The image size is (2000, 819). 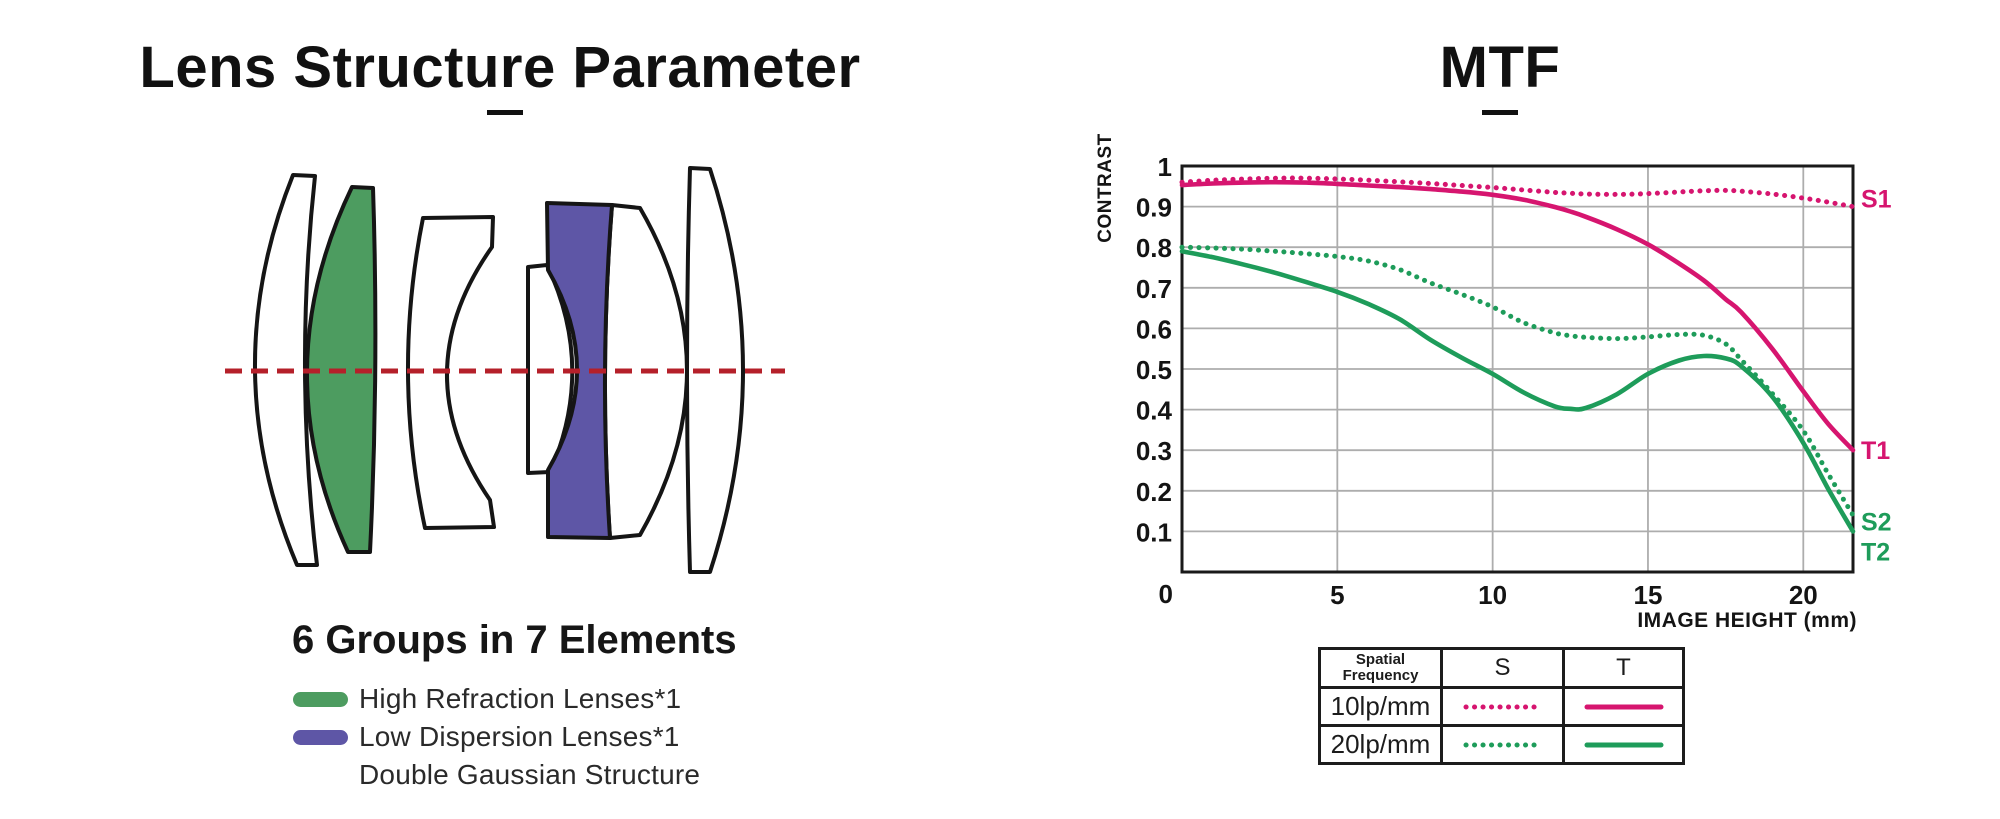 I want to click on swatch-10lpmm-sagittal, so click(x=1502, y=706).